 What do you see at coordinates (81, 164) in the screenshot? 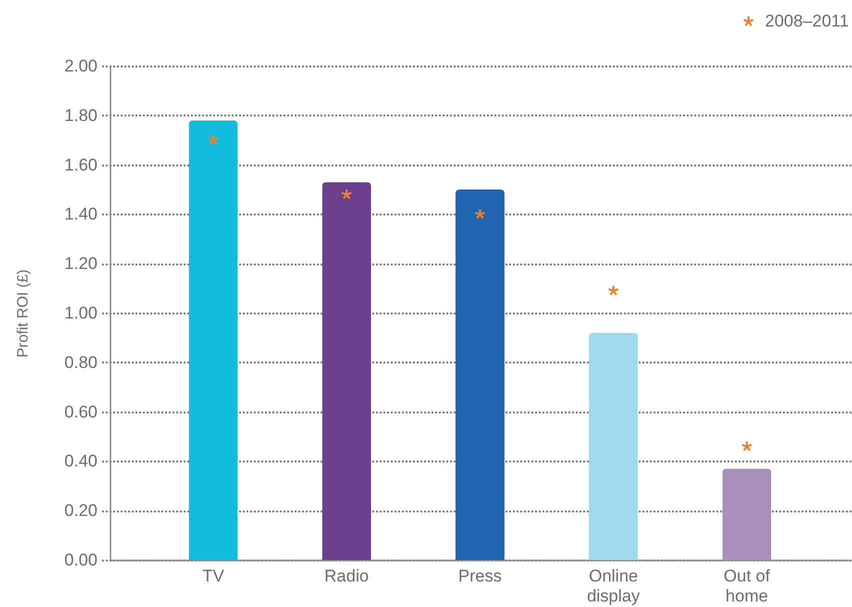
I see `y-tick-label: 1.60` at bounding box center [81, 164].